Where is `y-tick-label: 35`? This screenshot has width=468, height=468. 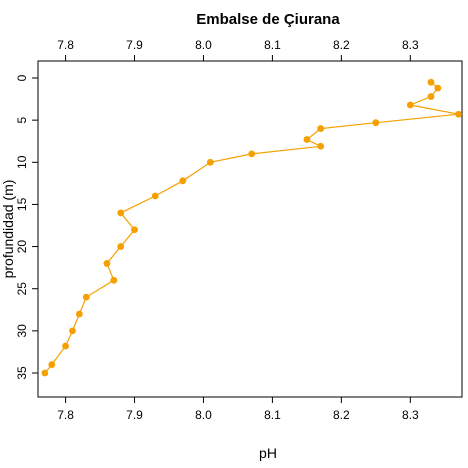 y-tick-label: 35 is located at coordinates (22, 373).